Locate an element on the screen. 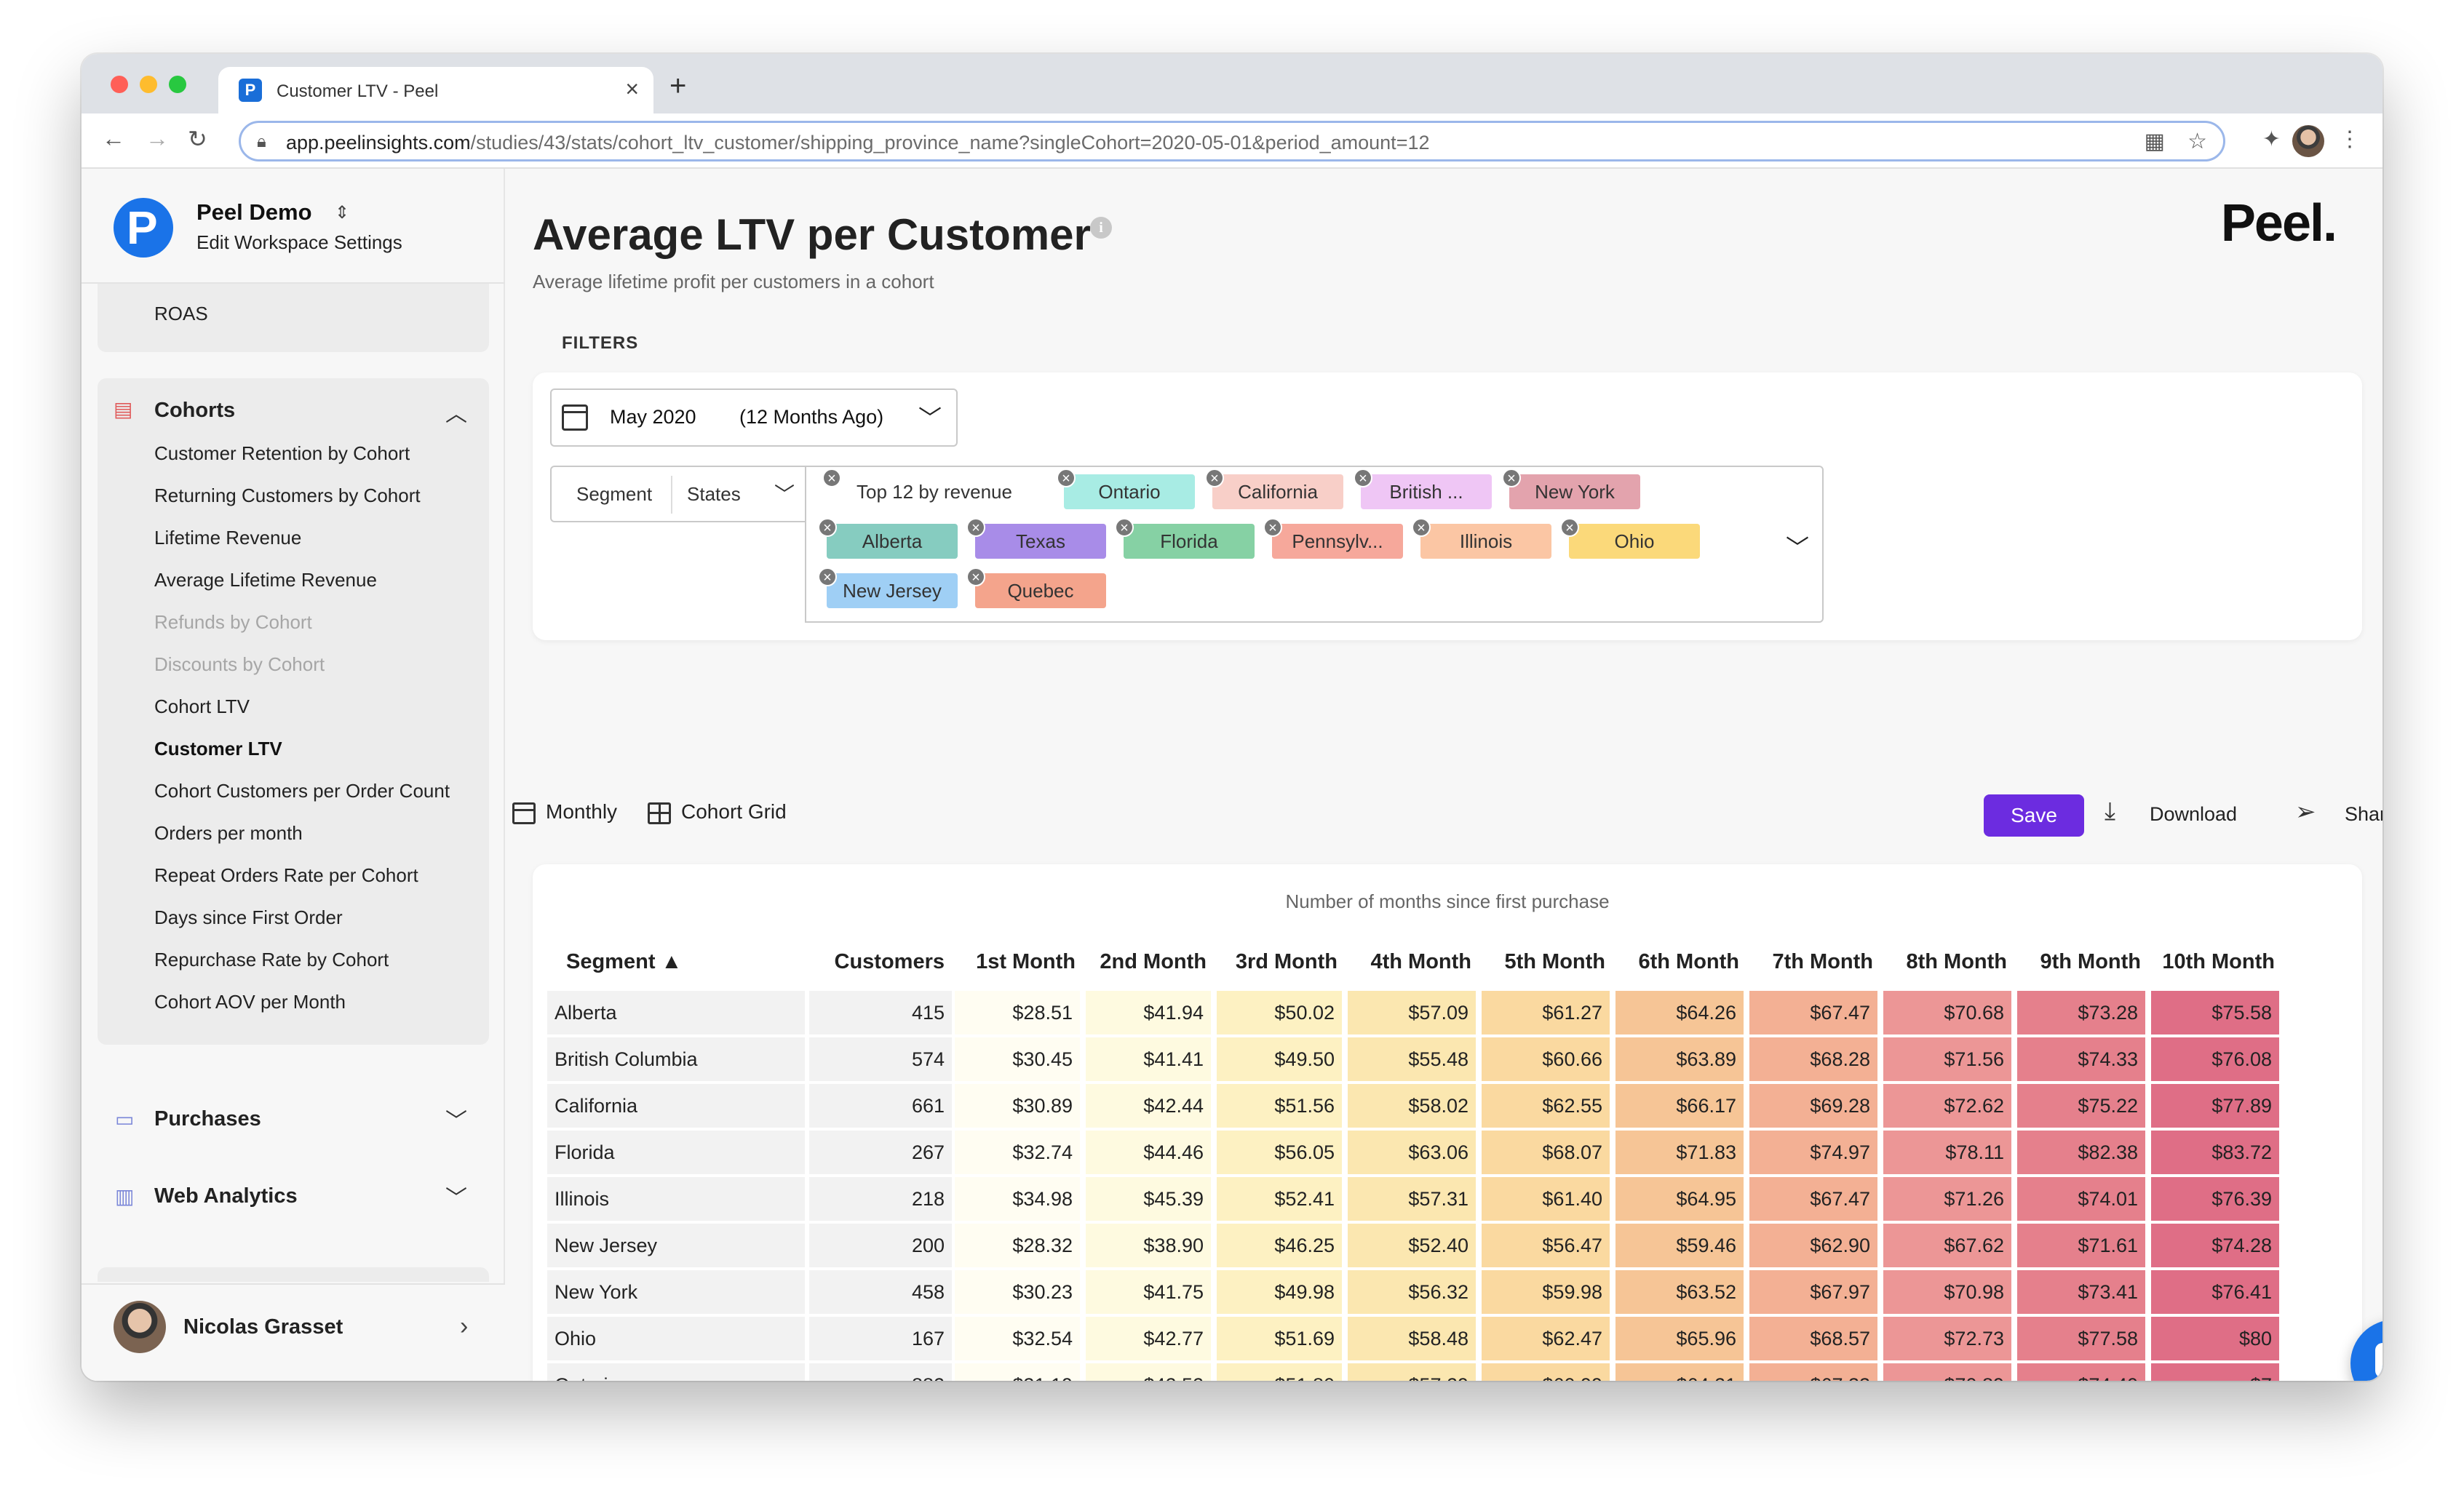 Image resolution: width=2464 pixels, height=1487 pixels. workspace-logo: P is located at coordinates (143, 228).